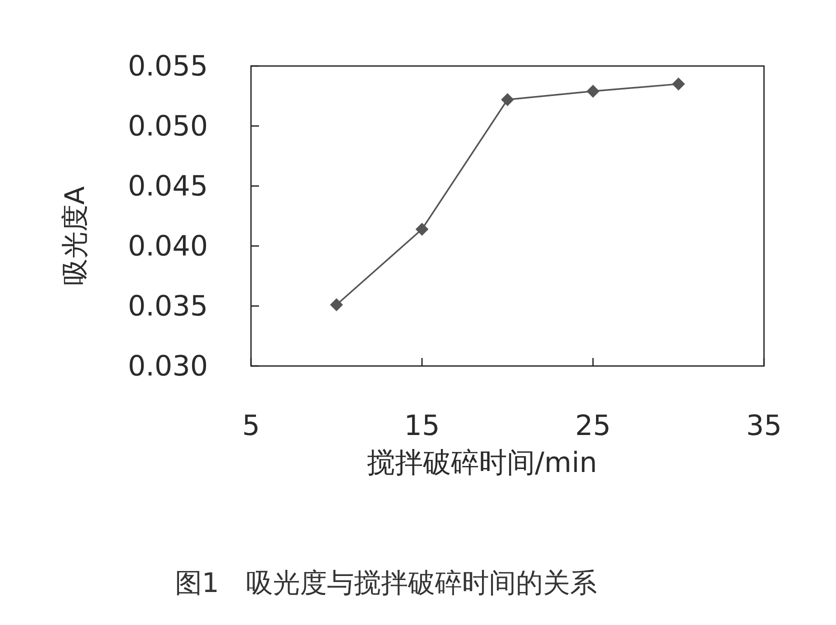 The width and height of the screenshot is (836, 625). I want to click on x-tick-label: 15, so click(422, 425).